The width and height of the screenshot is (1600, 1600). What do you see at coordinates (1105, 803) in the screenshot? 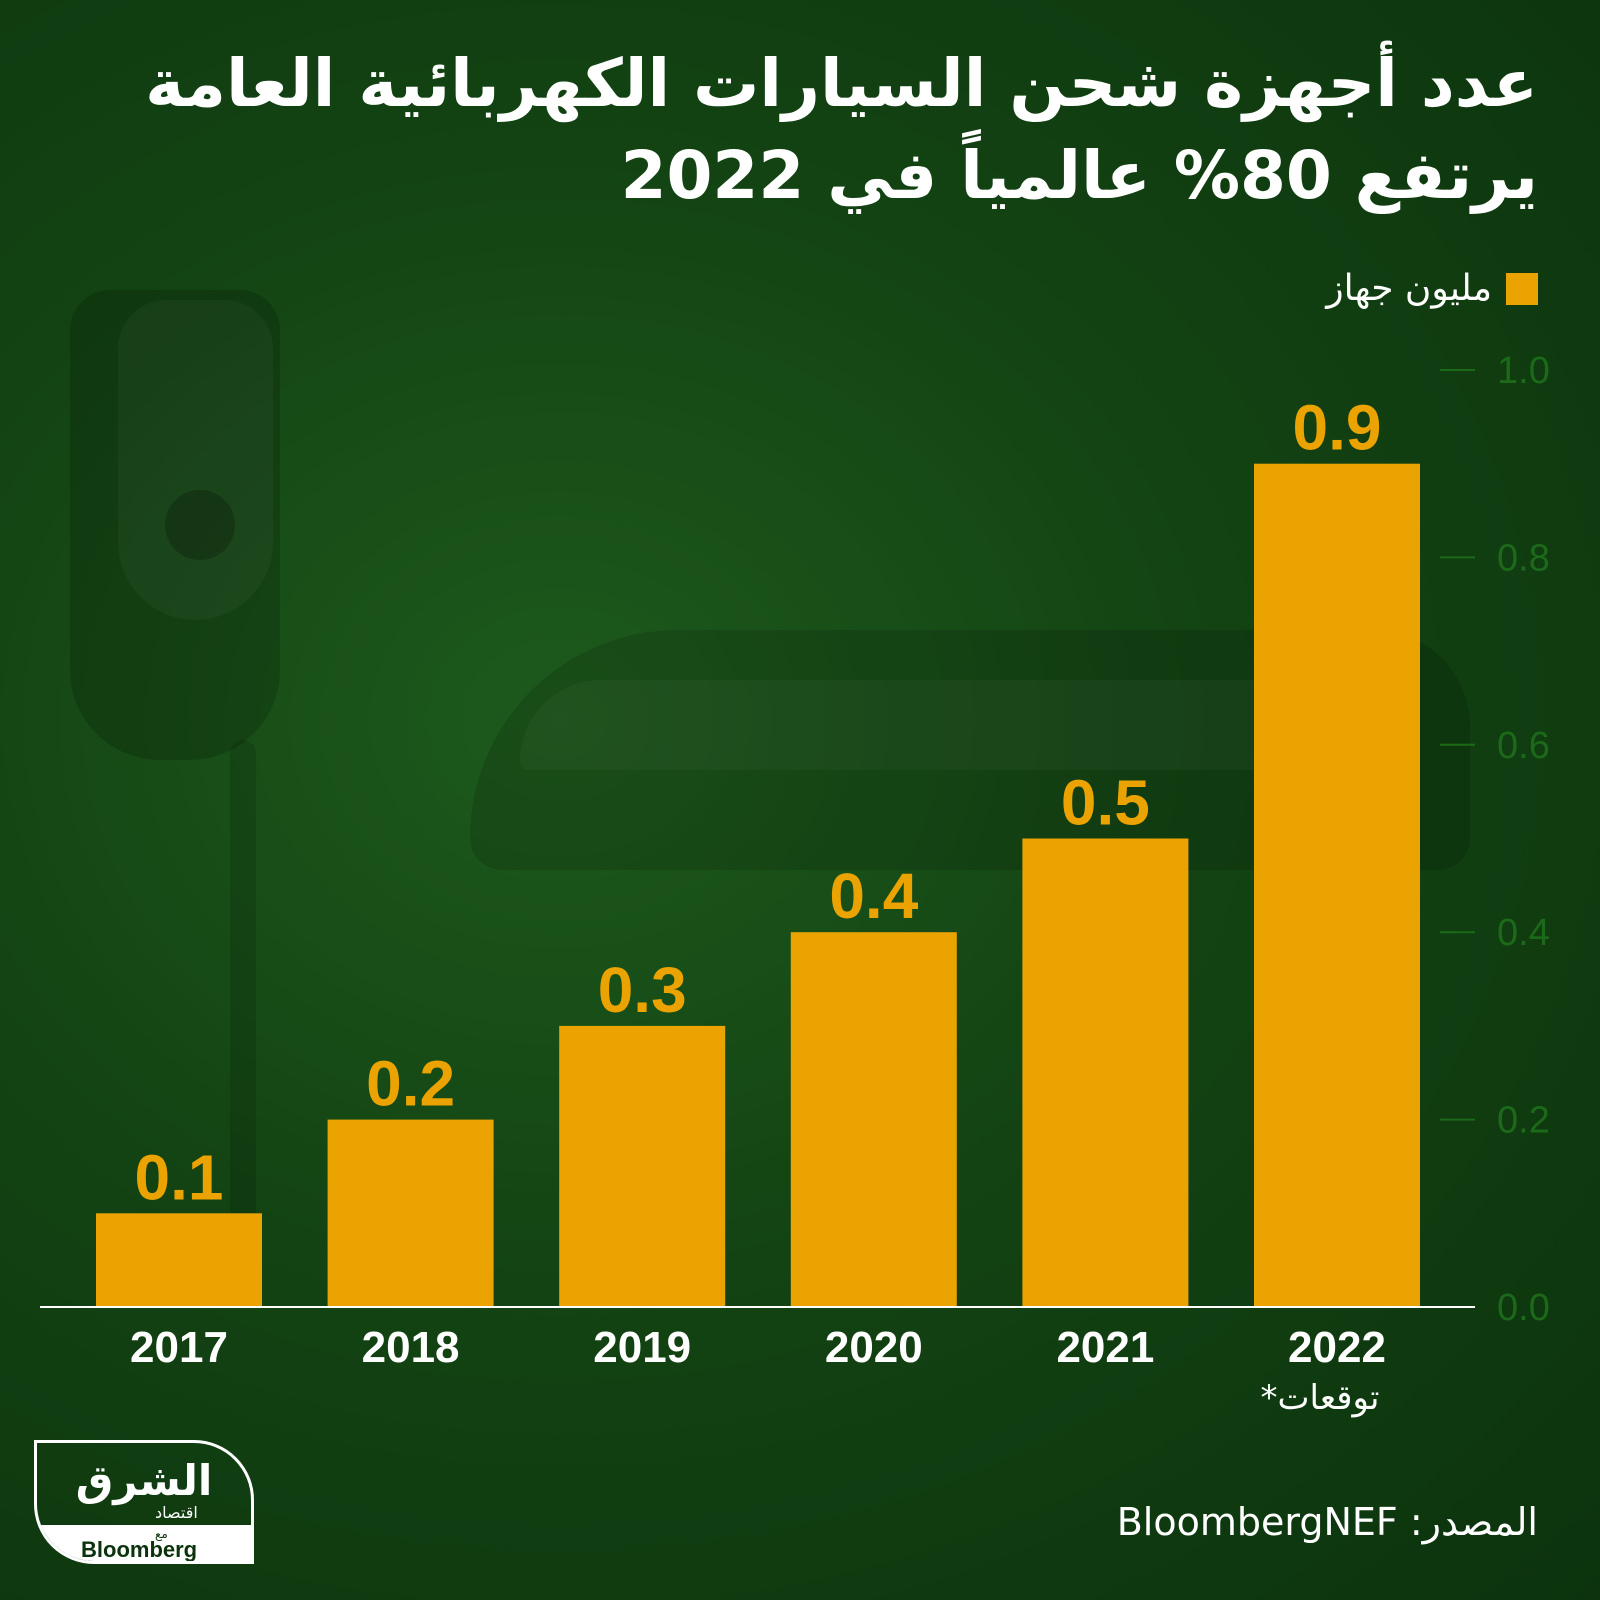
I see `bar-value-label: 0.5` at bounding box center [1105, 803].